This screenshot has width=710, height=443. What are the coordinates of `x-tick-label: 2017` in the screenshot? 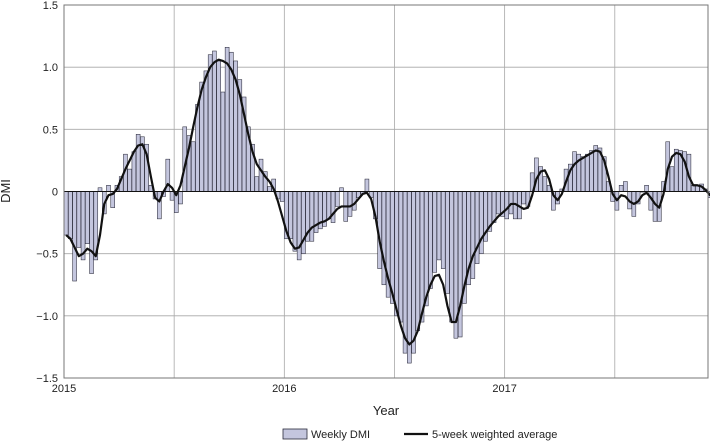 It's located at (504, 389).